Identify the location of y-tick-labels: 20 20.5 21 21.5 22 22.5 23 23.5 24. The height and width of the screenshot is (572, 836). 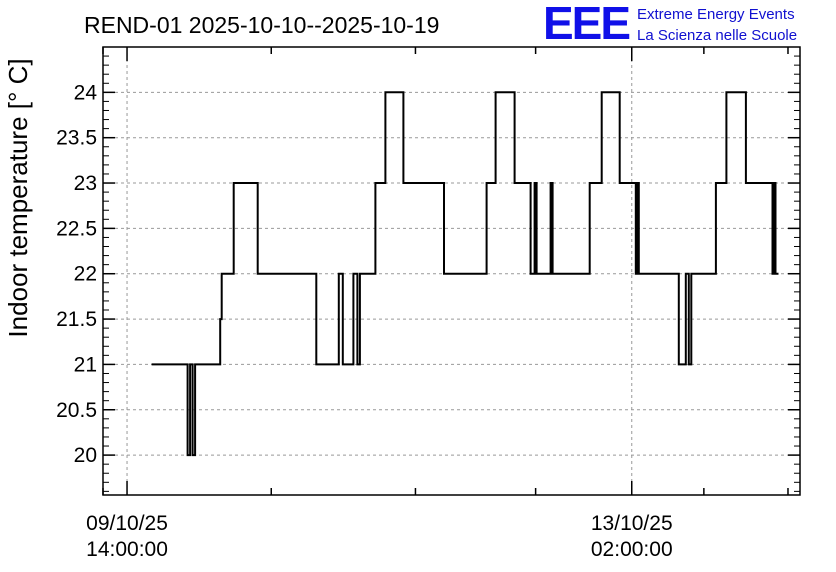
(76, 274).